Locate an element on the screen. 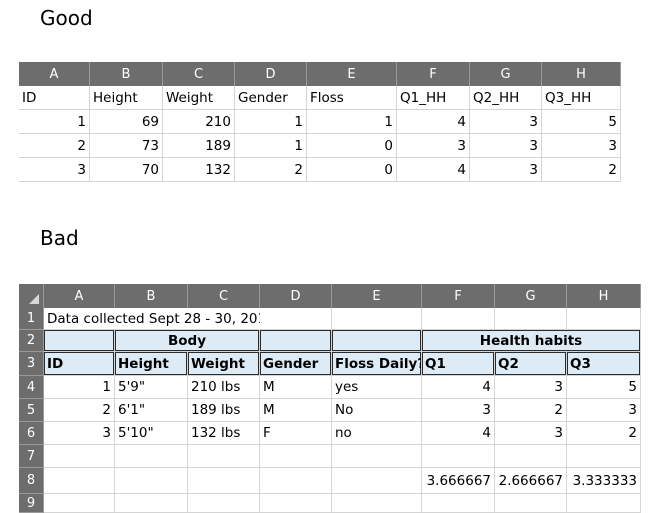  cell: ID is located at coordinates (79, 364).